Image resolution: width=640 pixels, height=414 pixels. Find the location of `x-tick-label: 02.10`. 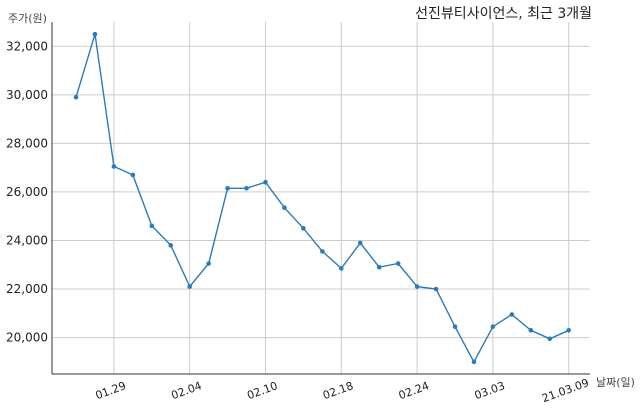

x-tick-label: 02.10 is located at coordinates (262, 390).